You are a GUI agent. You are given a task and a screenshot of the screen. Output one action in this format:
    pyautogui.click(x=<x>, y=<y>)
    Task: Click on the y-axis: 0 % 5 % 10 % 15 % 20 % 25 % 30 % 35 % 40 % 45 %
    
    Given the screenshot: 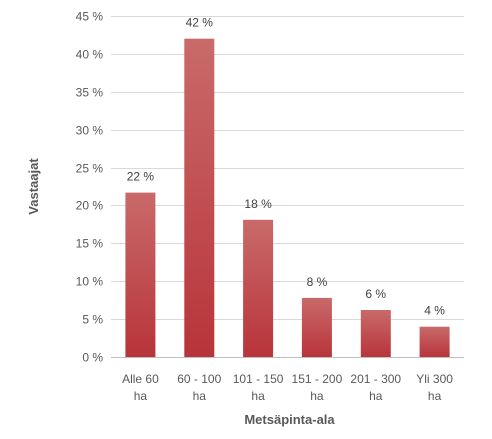 What is the action you would take?
    pyautogui.click(x=90, y=187)
    